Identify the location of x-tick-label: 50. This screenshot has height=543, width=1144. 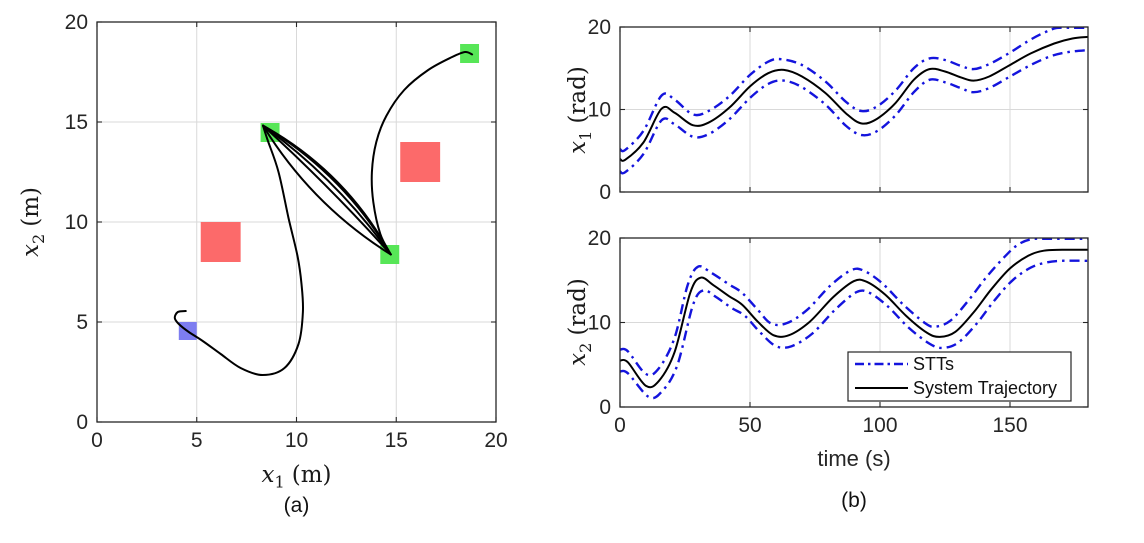
(749, 425).